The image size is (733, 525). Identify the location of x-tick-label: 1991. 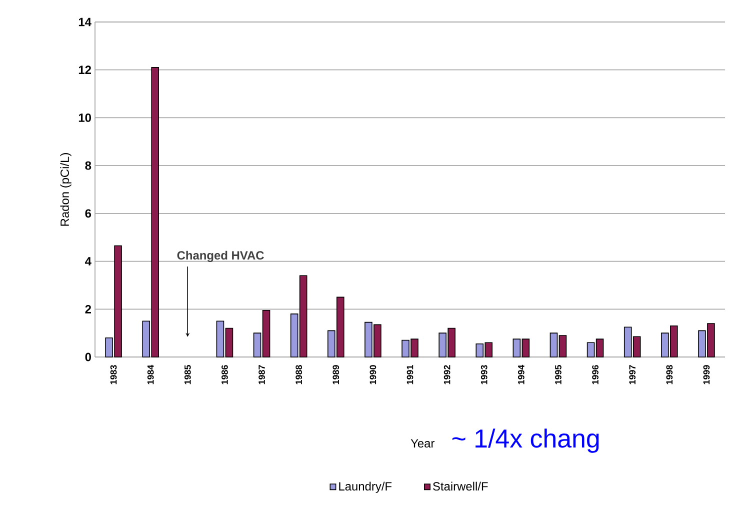
(410, 374).